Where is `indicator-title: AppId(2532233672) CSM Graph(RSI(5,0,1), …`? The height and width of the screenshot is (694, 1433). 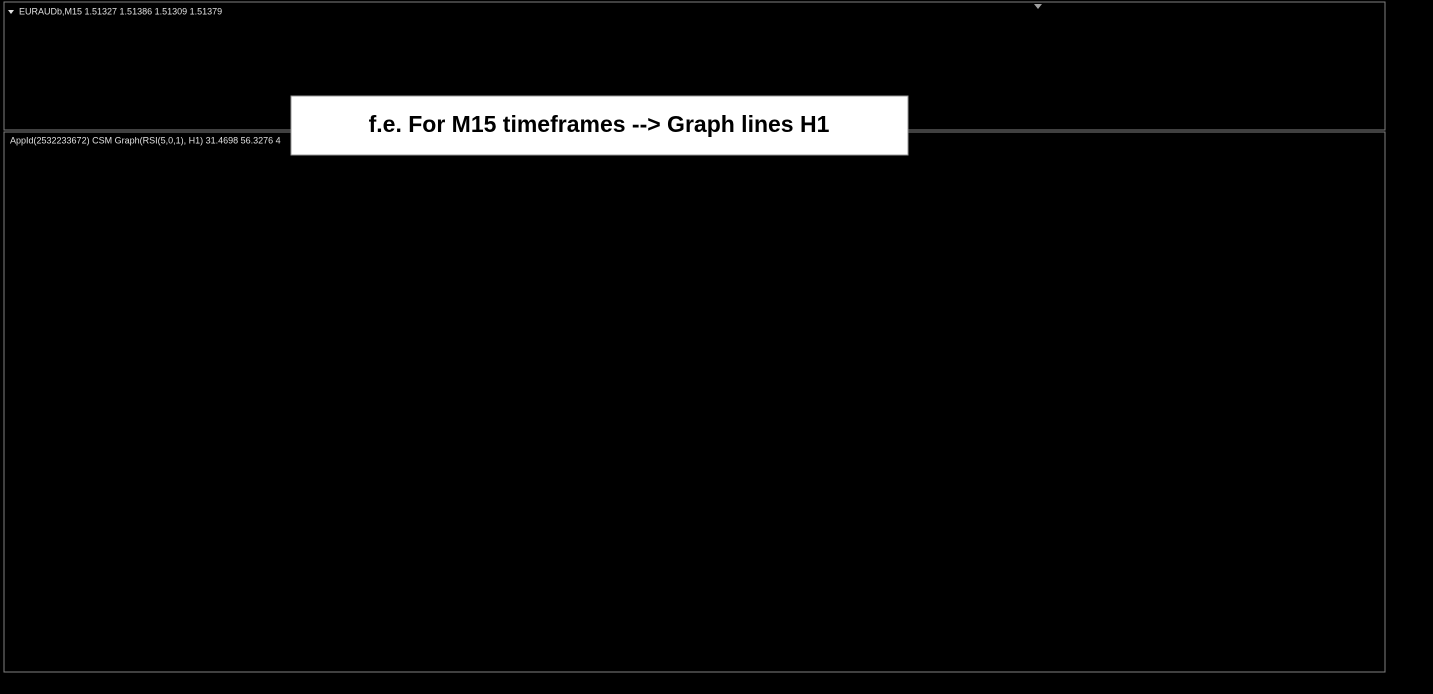 indicator-title: AppId(2532233672) CSM Graph(RSI(5,0,1), … is located at coordinates (145, 140).